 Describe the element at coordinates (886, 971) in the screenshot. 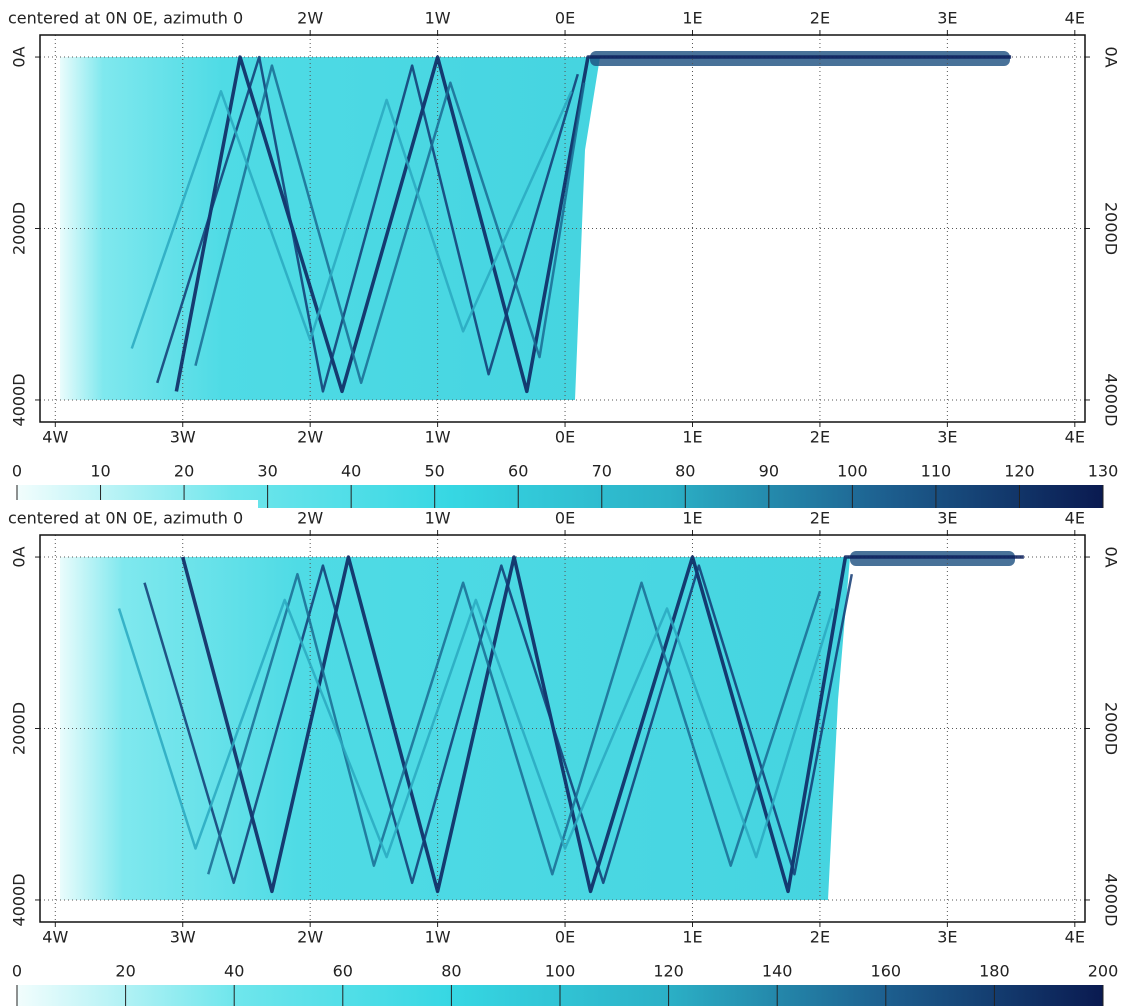

I see `colorbar-tick-label: 160` at that location.